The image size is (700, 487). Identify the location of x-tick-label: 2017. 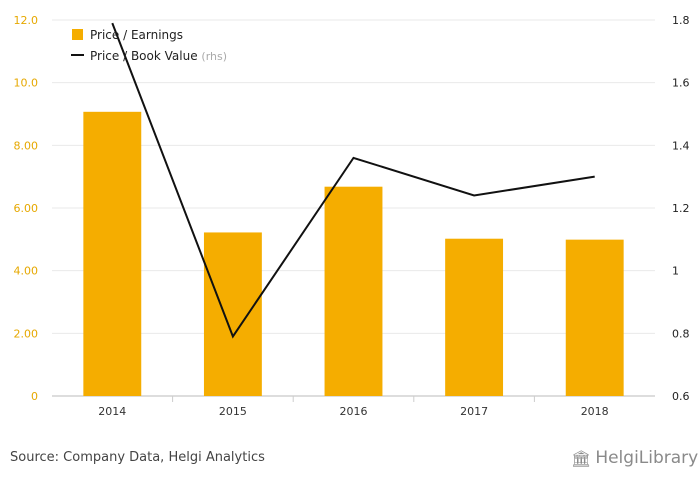
(474, 411).